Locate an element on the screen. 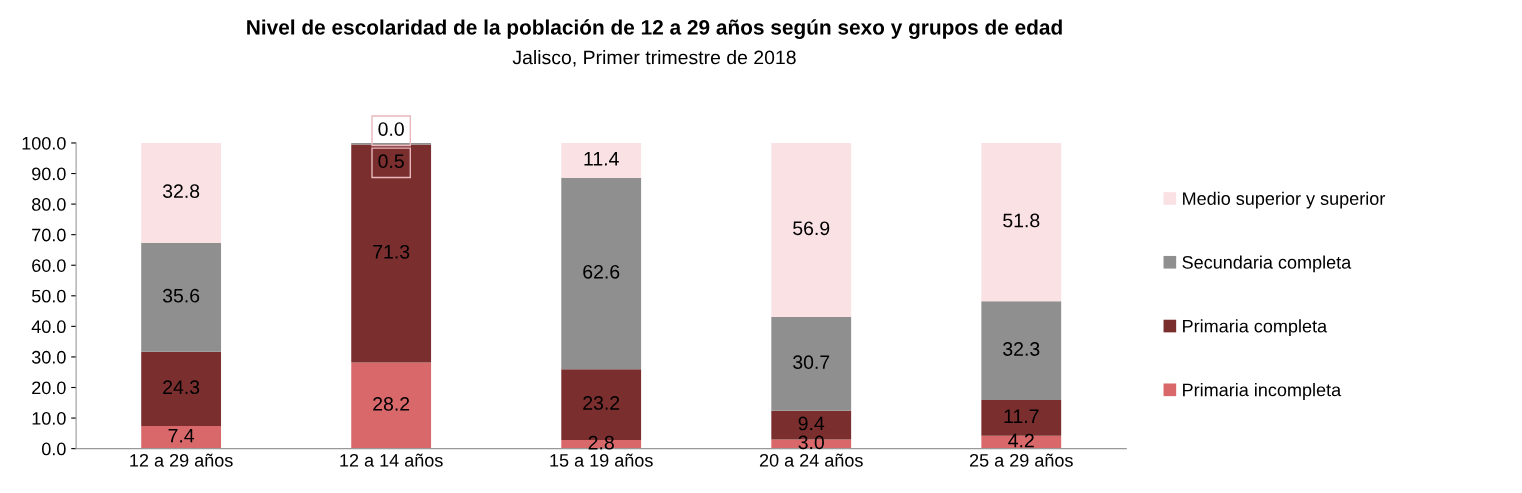 This screenshot has height=493, width=1522. y-tick-label: 100.0 is located at coordinates (44, 143).